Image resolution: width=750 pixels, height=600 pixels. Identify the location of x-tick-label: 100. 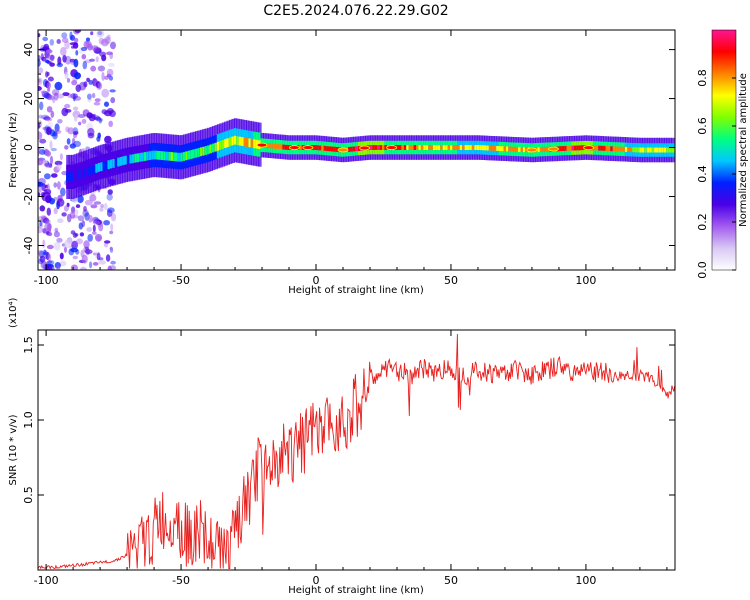
(585, 580).